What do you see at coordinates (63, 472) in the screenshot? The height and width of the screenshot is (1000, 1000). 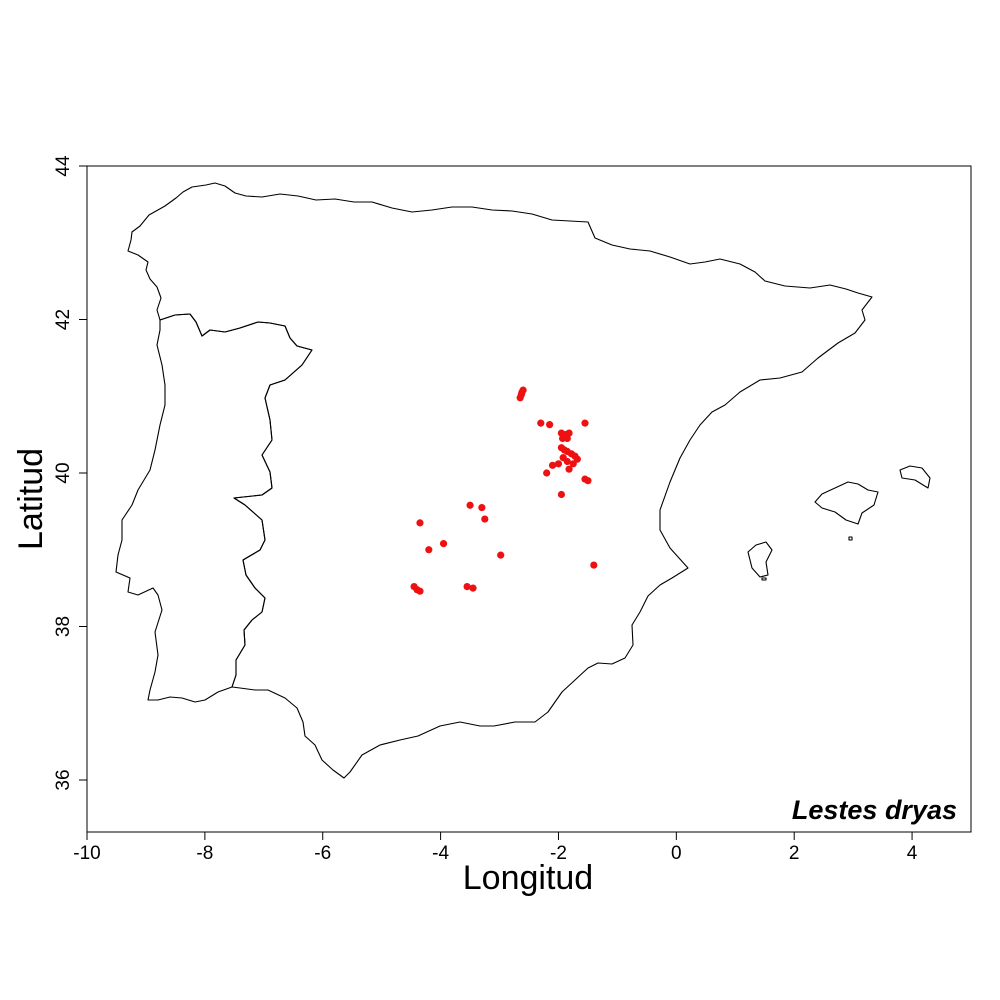 I see `y-tick-label: 40` at bounding box center [63, 472].